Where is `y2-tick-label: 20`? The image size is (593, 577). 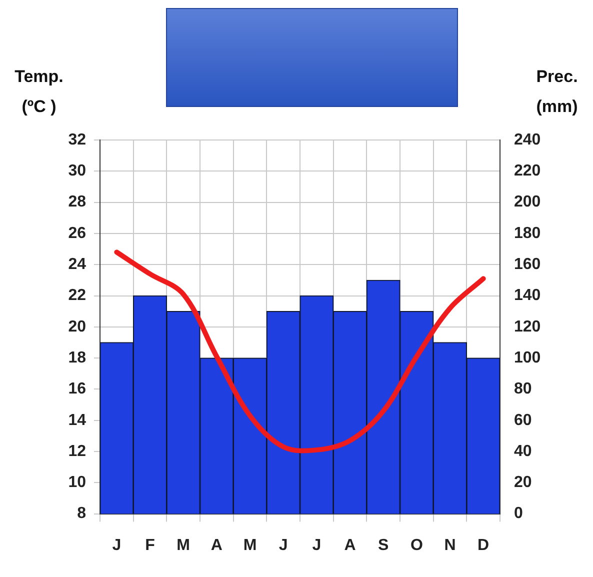
y2-tick-label: 20 is located at coordinates (523, 483).